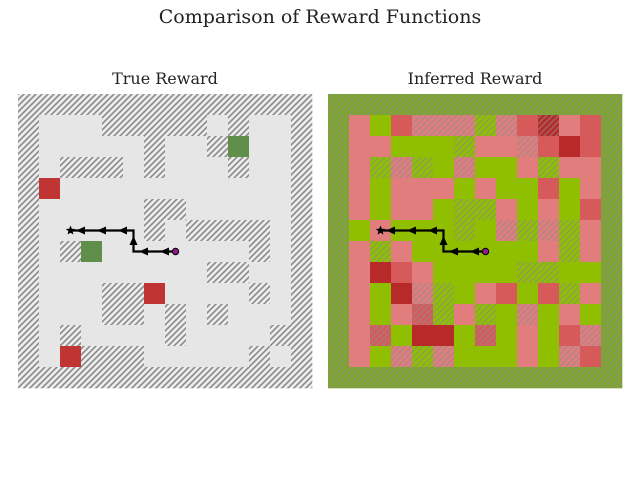  What do you see at coordinates (475, 78) in the screenshot?
I see `inferred-reward-title: Inferred Reward` at bounding box center [475, 78].